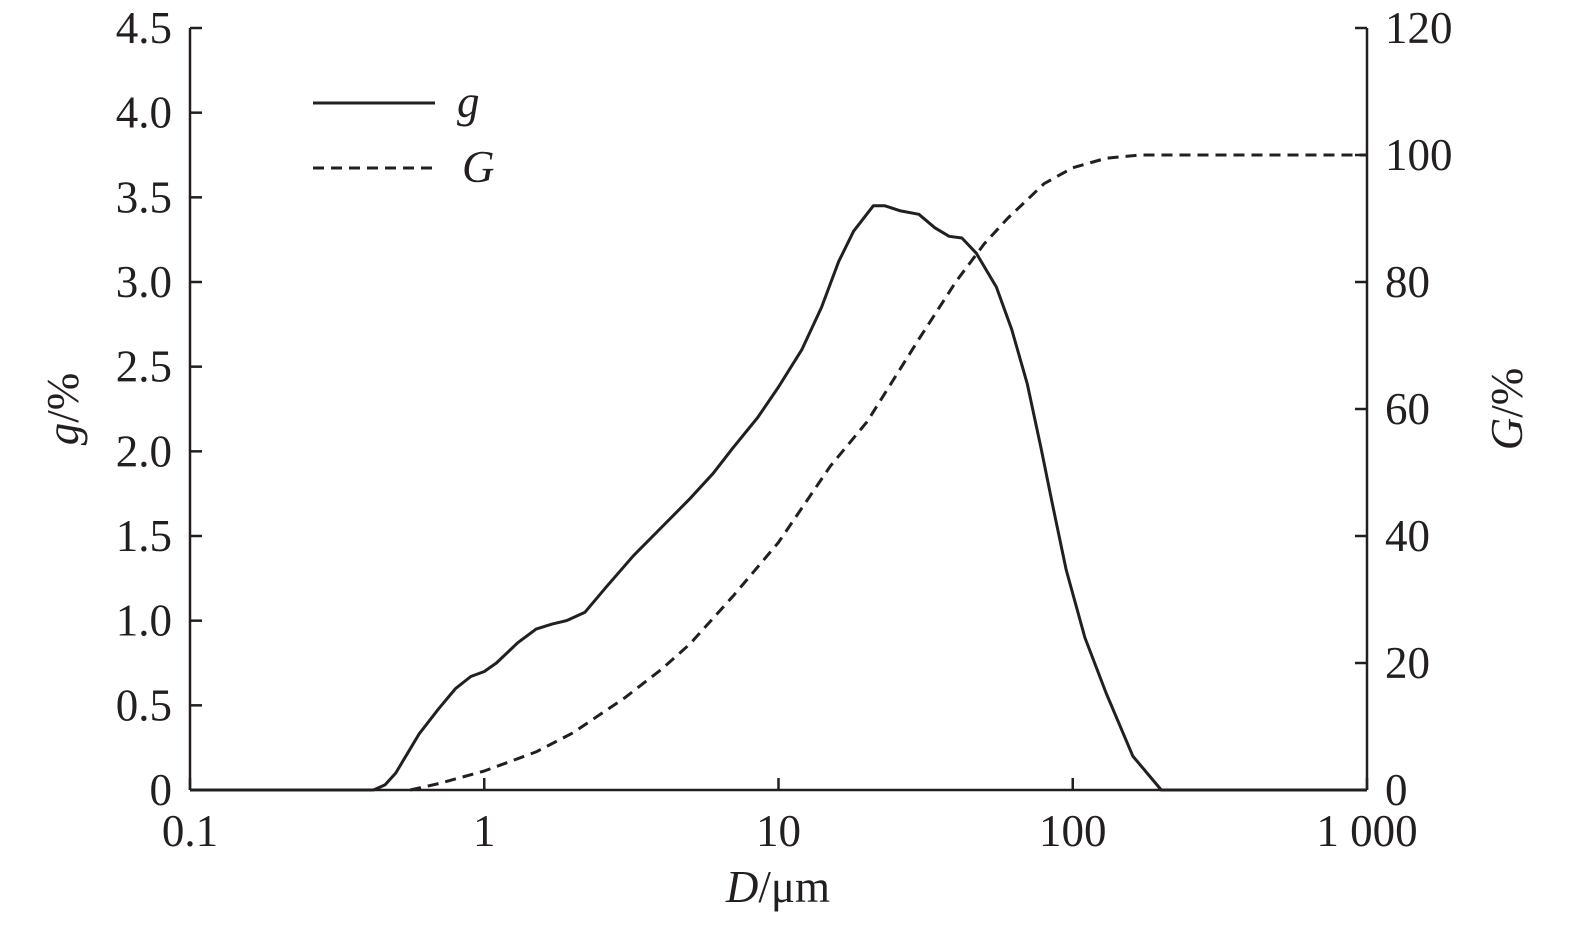  What do you see at coordinates (144, 705) in the screenshot?
I see `left-y-tick-label: 0.5` at bounding box center [144, 705].